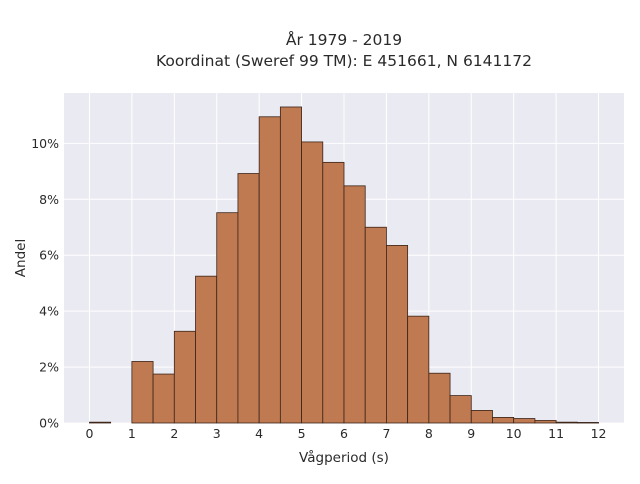 Image resolution: width=640 pixels, height=484 pixels. I want to click on y-tick-label: 2%, so click(49, 367).